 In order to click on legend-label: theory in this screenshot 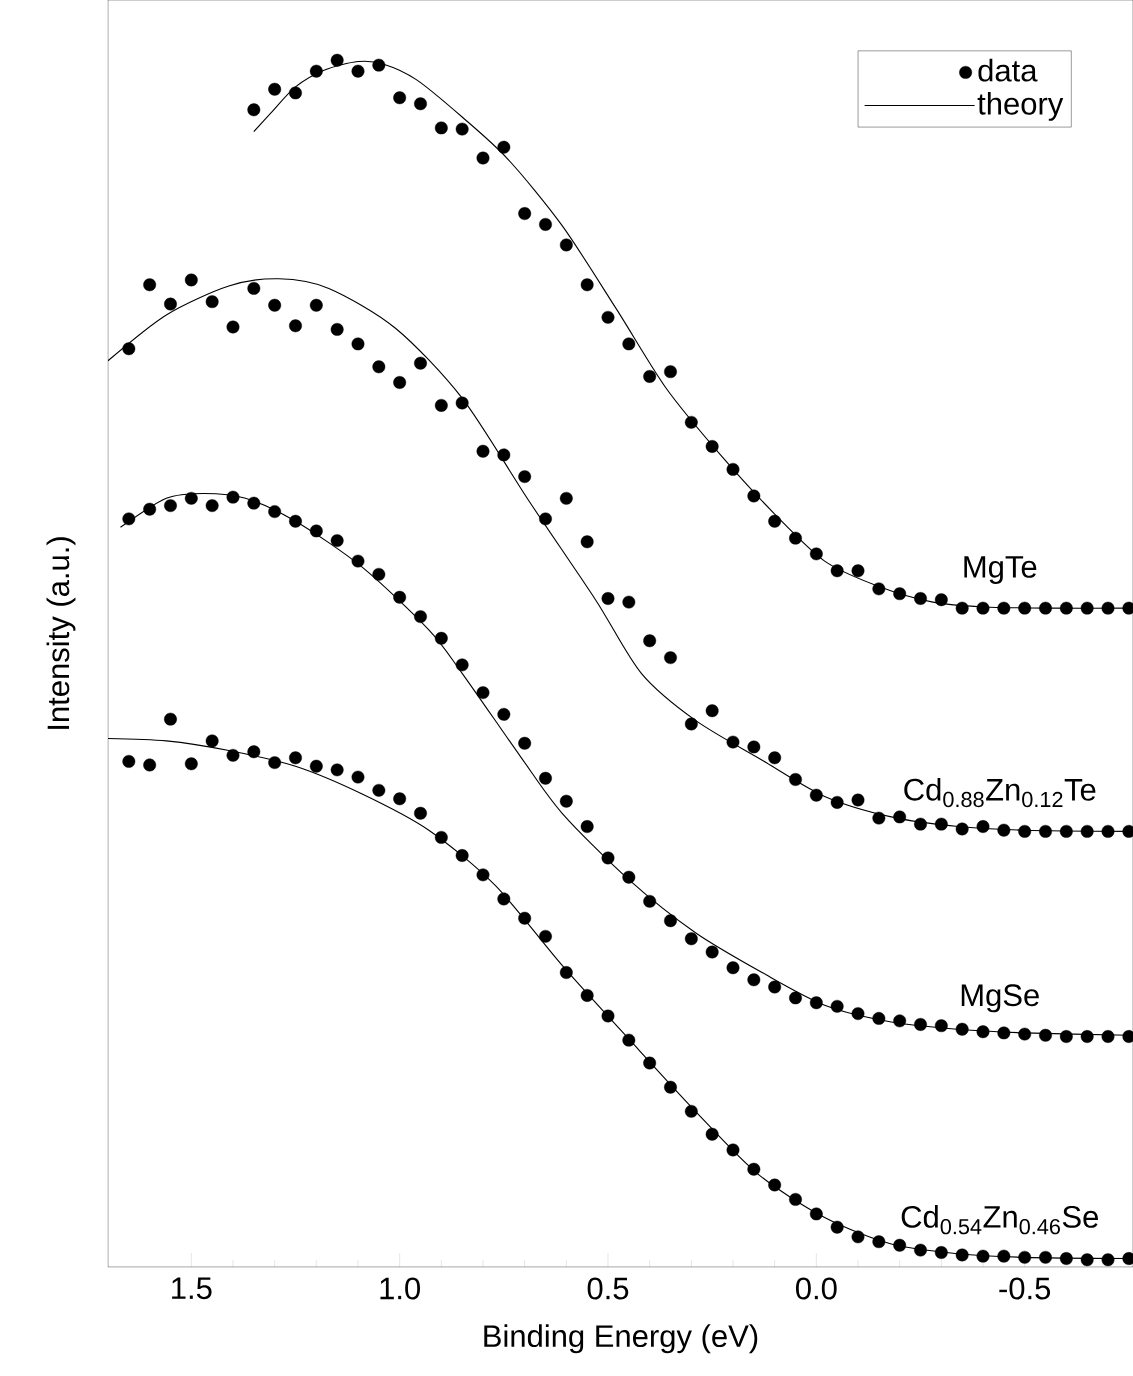, I will do `click(1020, 106)`.